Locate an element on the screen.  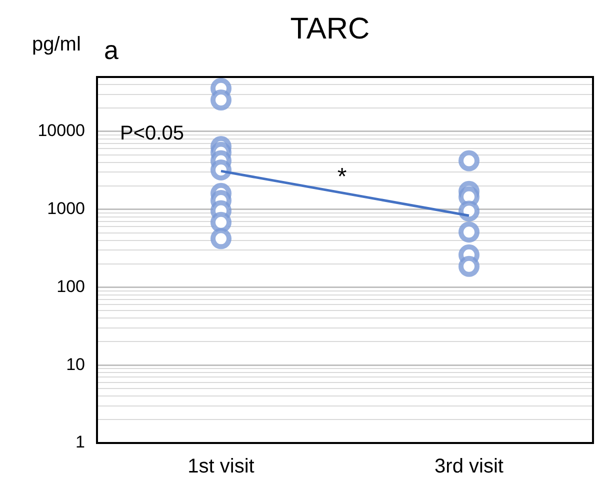
chart-title: TARC is located at coordinates (330, 29).